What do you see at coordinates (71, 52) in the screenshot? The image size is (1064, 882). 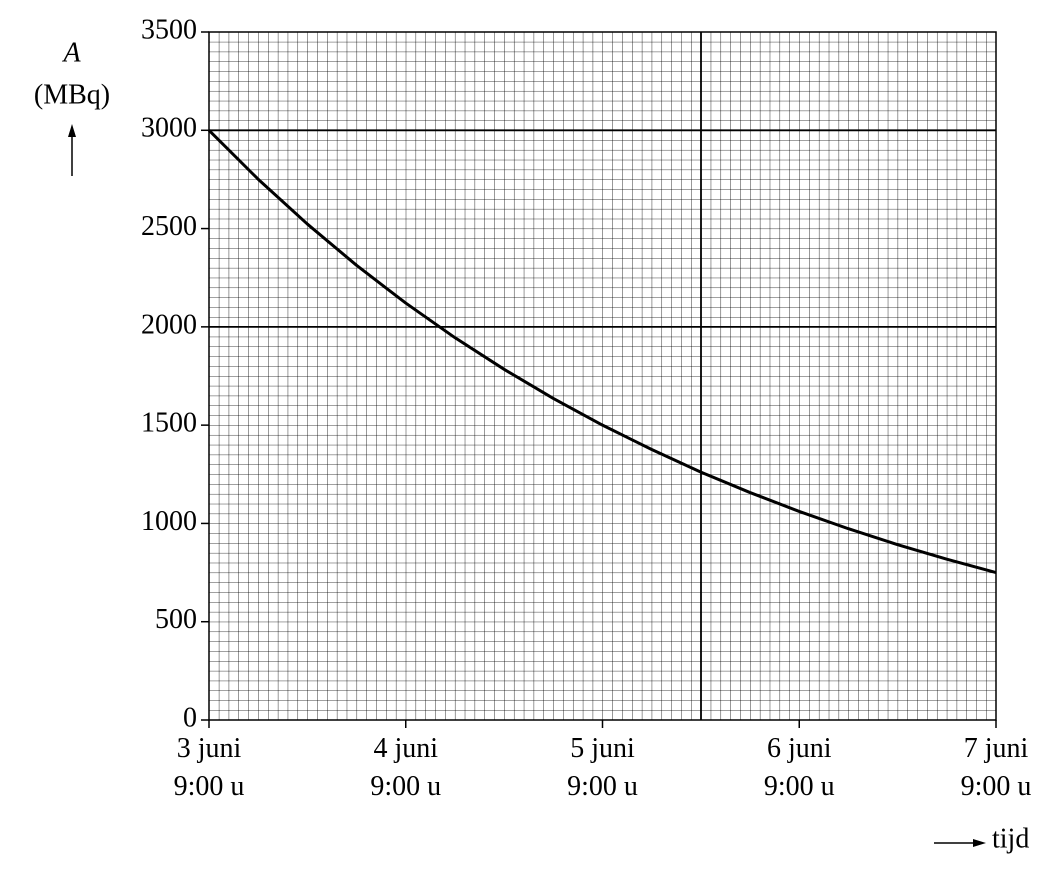 I see `y-label: A` at bounding box center [71, 52].